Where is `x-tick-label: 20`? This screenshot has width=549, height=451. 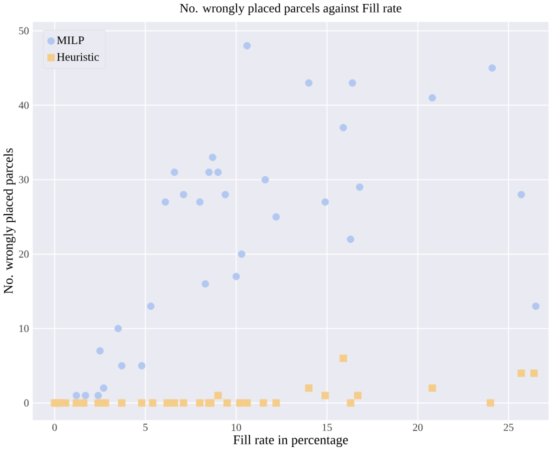 x-tick-label: 20 is located at coordinates (417, 428).